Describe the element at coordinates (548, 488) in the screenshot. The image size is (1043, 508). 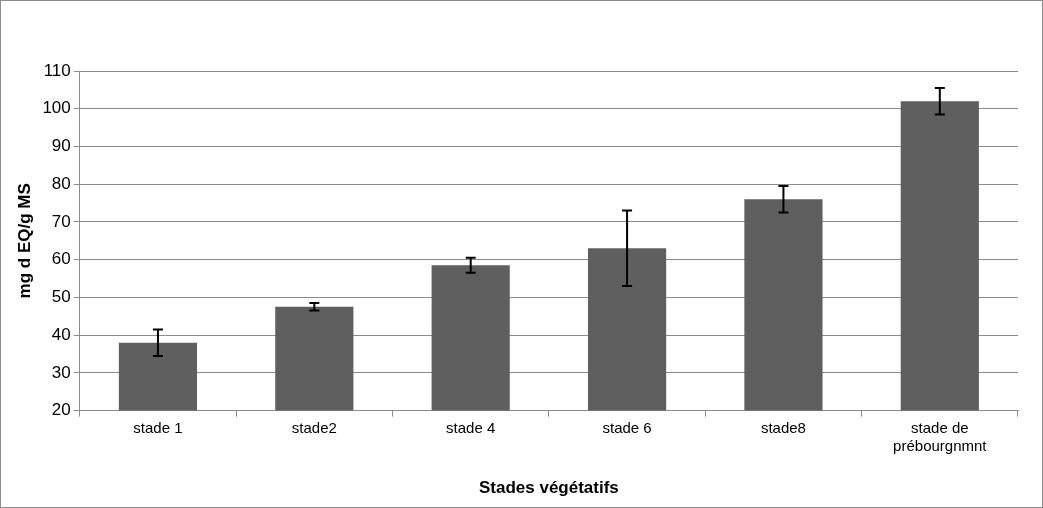
I see `x-axis-title: Stades végétatifs` at that location.